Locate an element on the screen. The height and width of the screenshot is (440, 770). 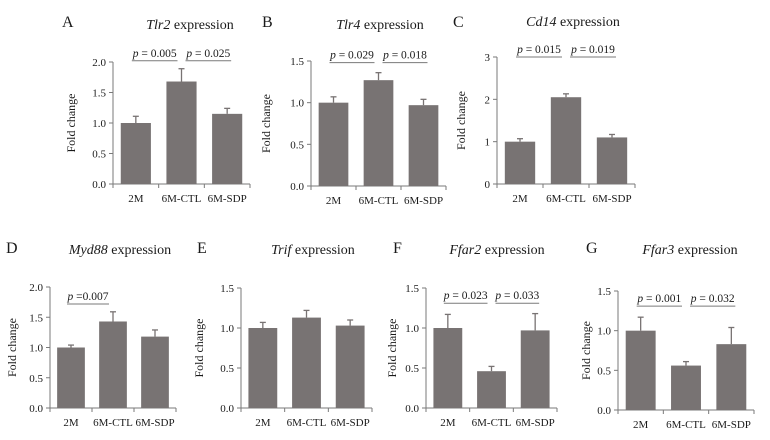
significance-label: p = 0.032 is located at coordinates (712, 299).